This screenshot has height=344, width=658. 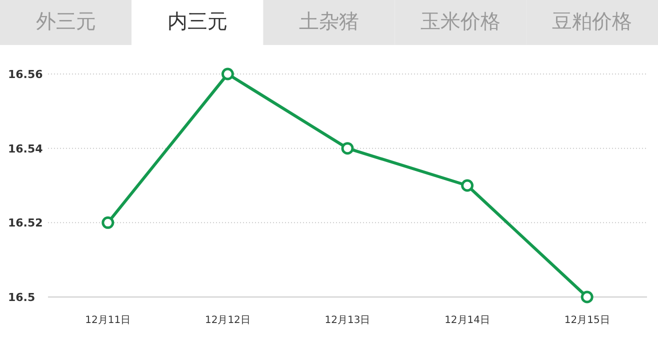 What do you see at coordinates (329, 21) in the screenshot?
I see `text: 土杂猪` at bounding box center [329, 21].